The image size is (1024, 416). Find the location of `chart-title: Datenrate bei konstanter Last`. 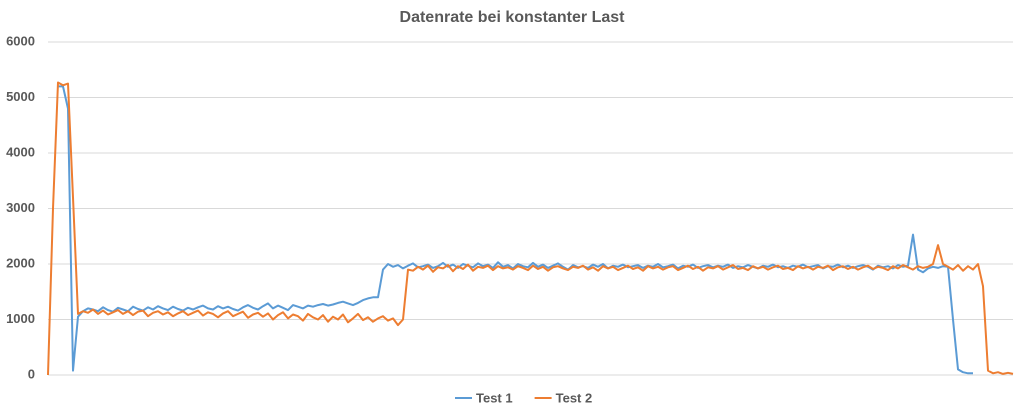

chart-title: Datenrate bei konstanter Last is located at coordinates (513, 17).